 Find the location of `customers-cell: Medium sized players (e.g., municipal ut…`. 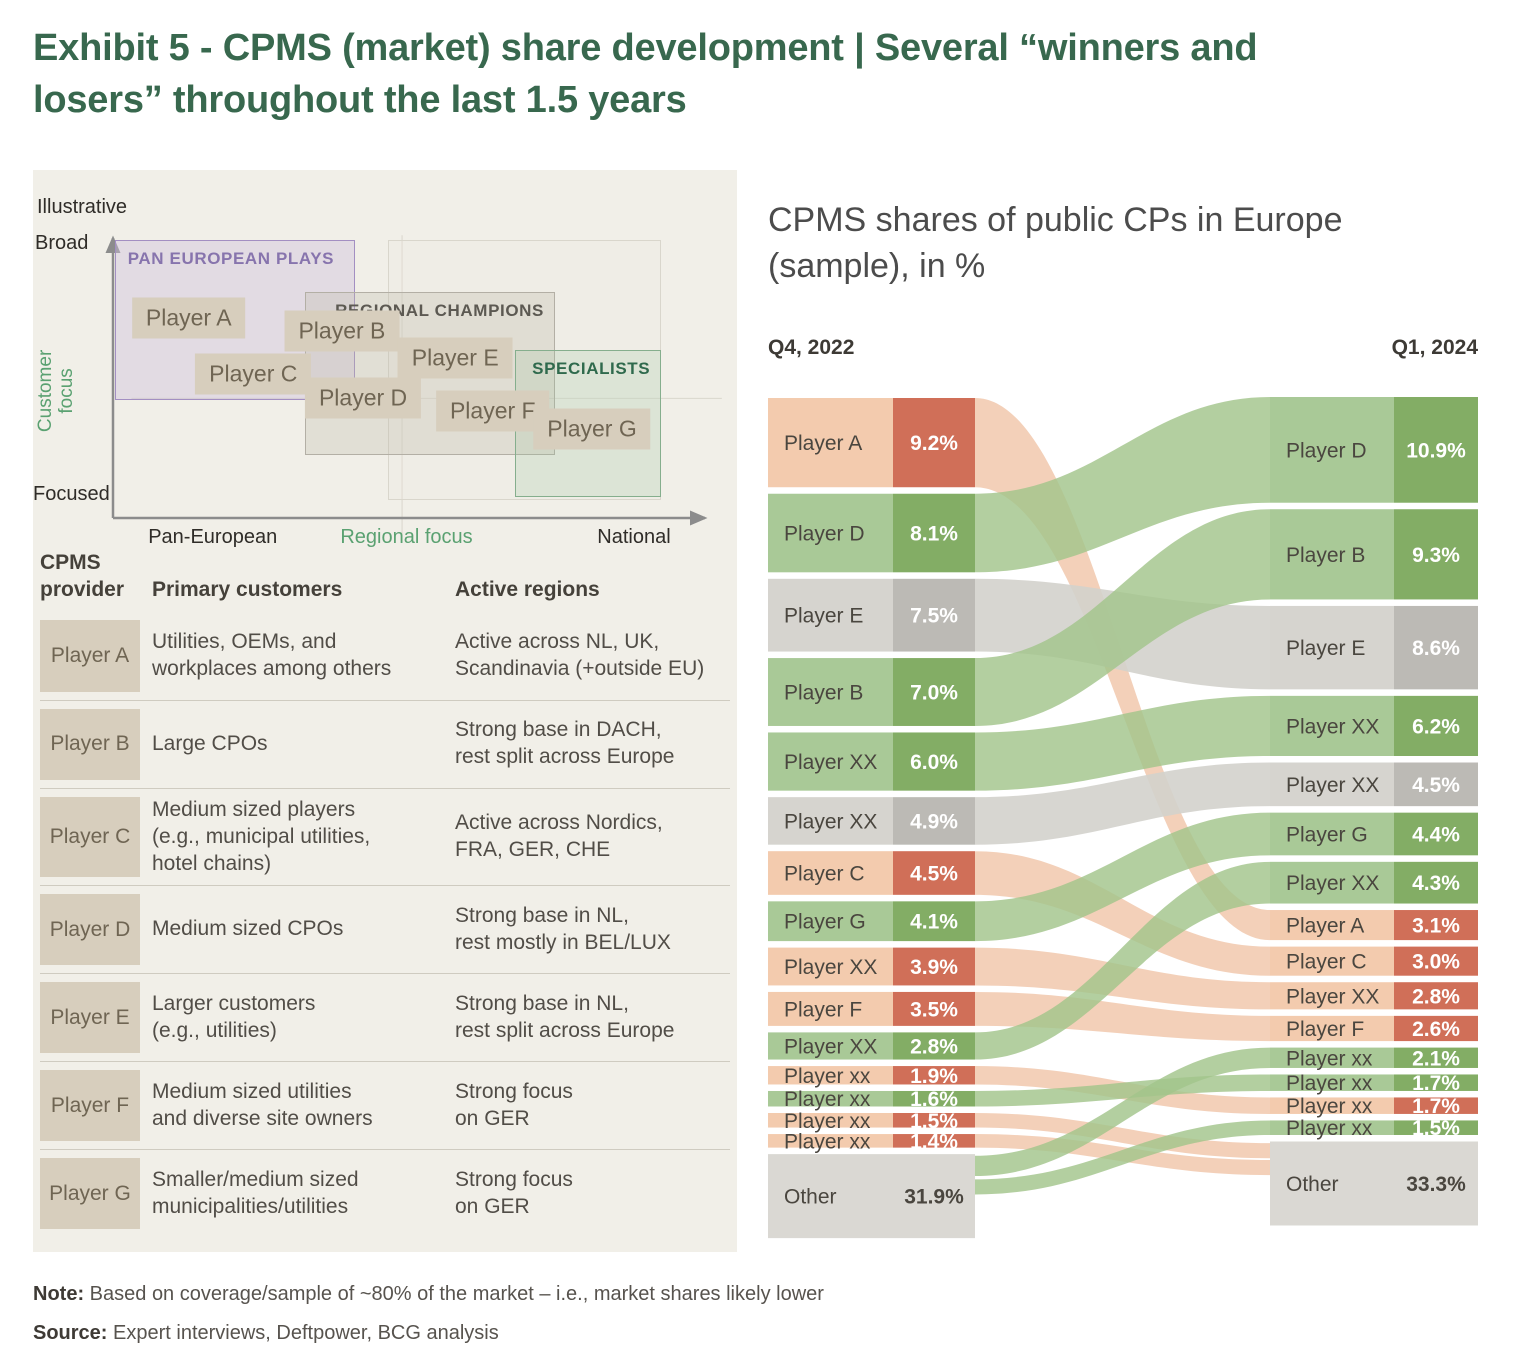

customers-cell: Medium sized players (e.g., municipal ut… is located at coordinates (261, 836).